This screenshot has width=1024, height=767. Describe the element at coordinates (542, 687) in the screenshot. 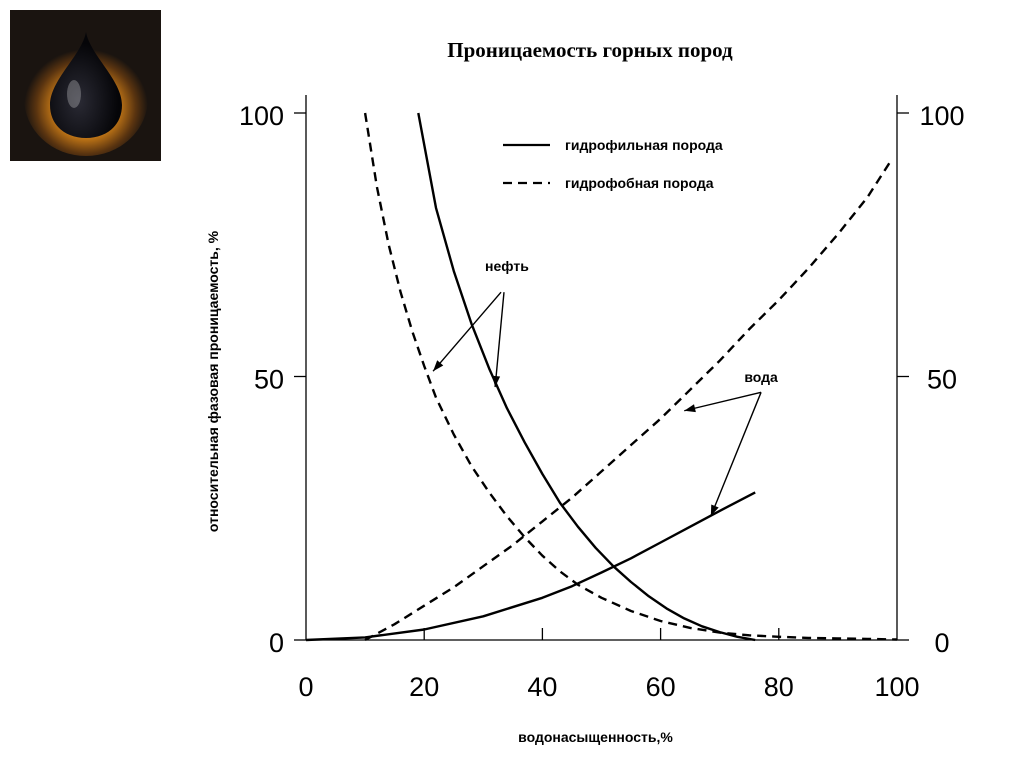

I see `x-tick-label: 40` at that location.